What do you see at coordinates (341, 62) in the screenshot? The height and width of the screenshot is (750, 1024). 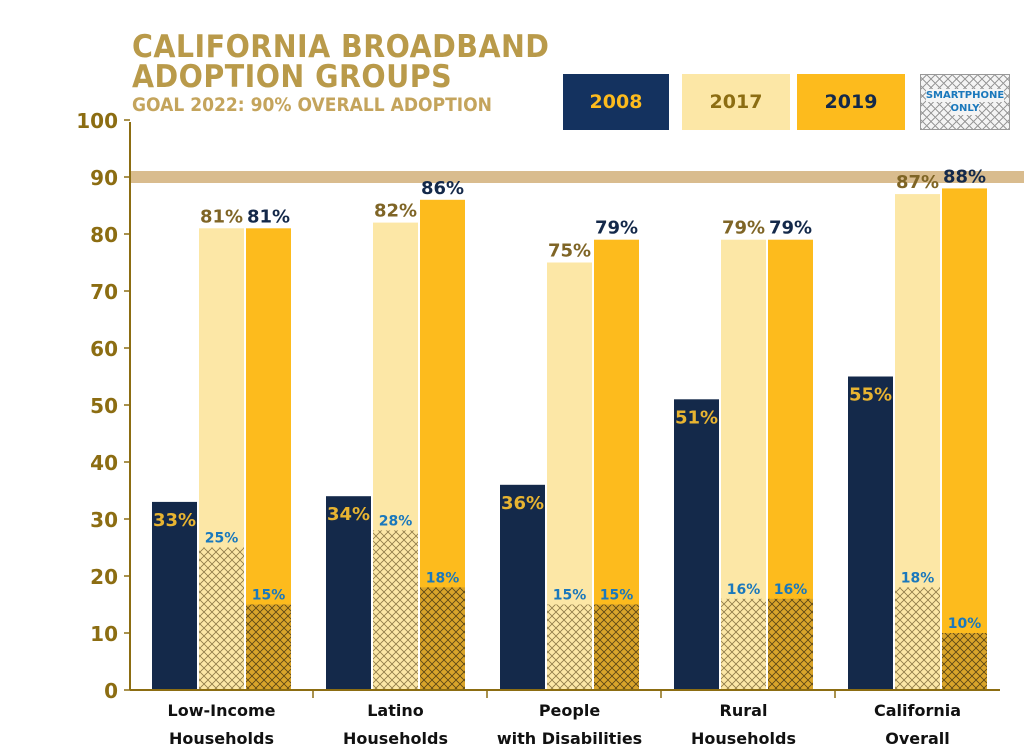 I see `chart-title: CALIFORNIA BROADBAND ADOPTION GROUPS` at bounding box center [341, 62].